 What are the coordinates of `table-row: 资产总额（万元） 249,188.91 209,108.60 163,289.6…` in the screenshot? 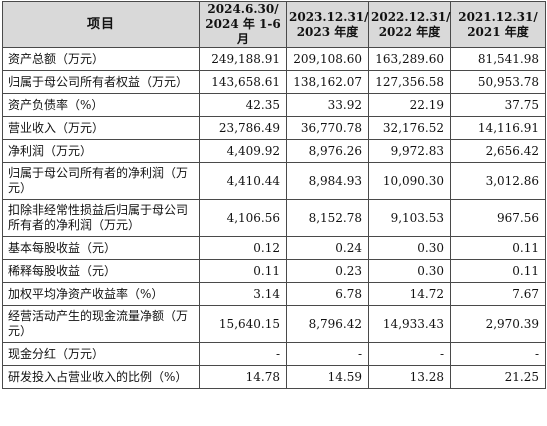 It's located at (274, 59).